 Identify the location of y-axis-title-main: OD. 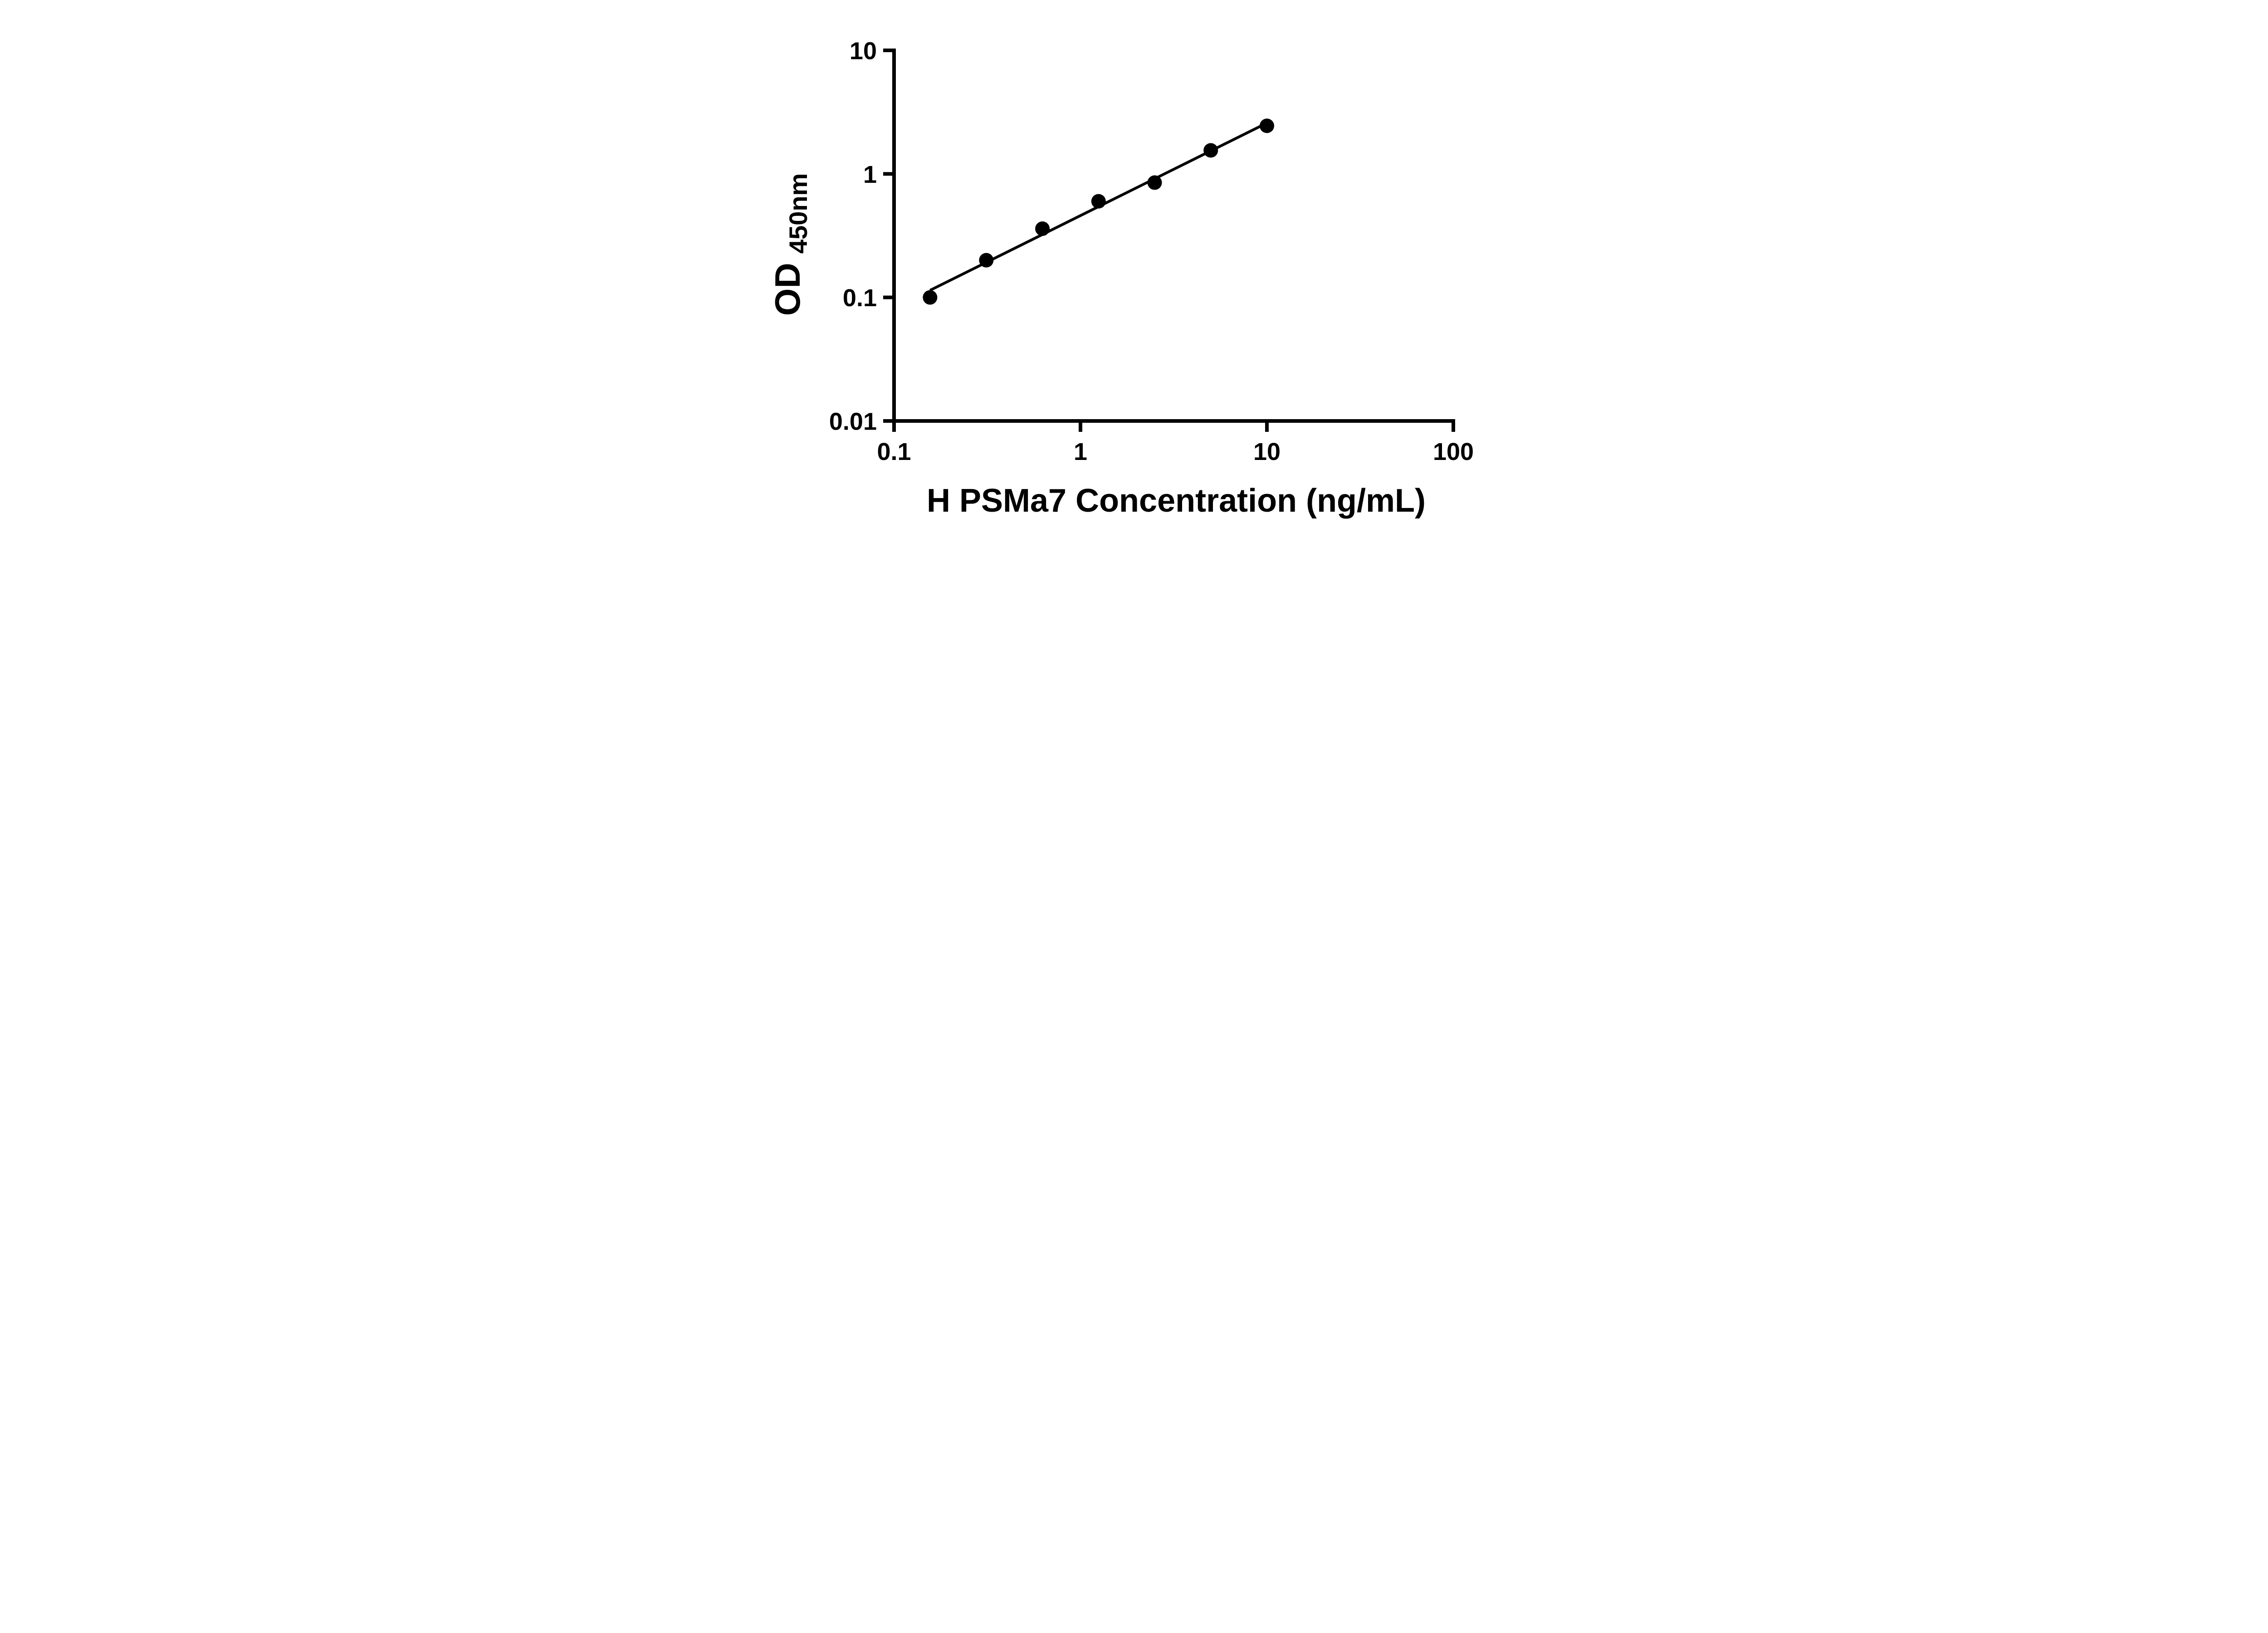
(787, 289).